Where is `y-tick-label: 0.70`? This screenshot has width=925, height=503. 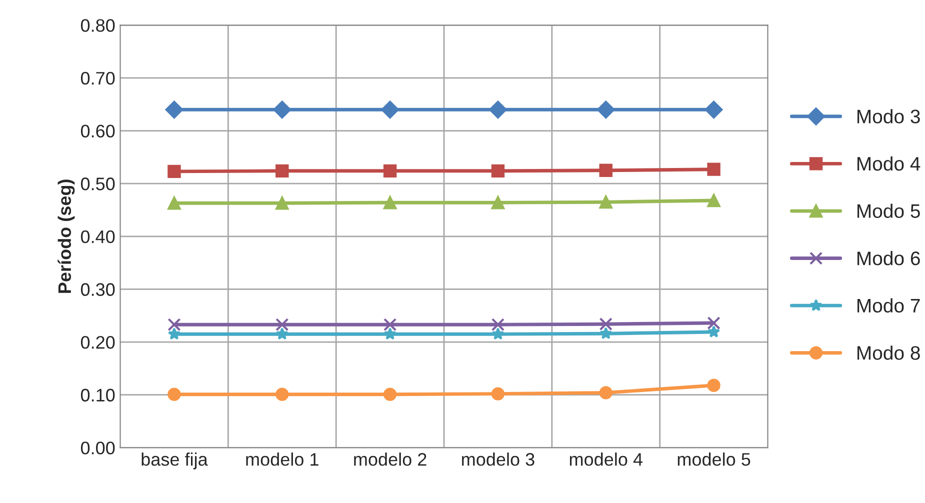
y-tick-label: 0.70 is located at coordinates (97, 78).